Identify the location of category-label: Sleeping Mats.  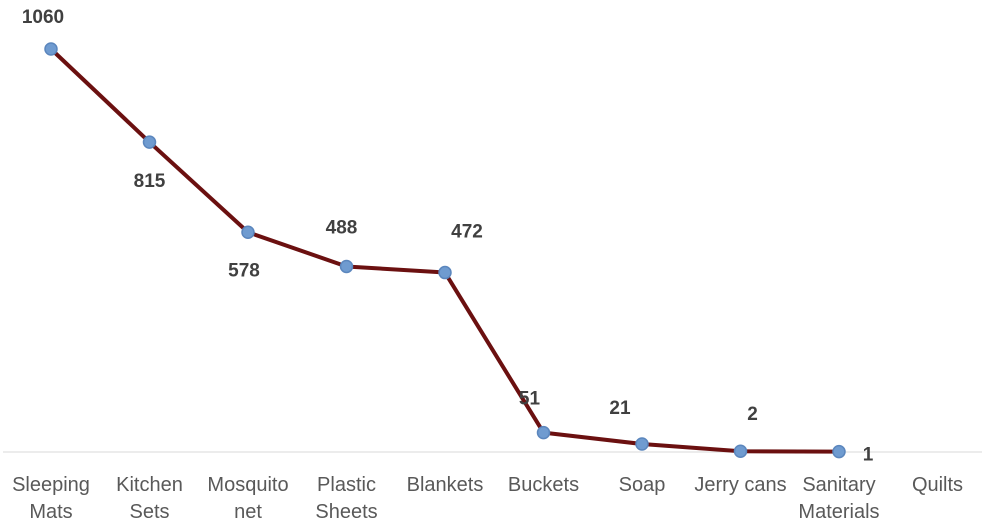
(51, 498).